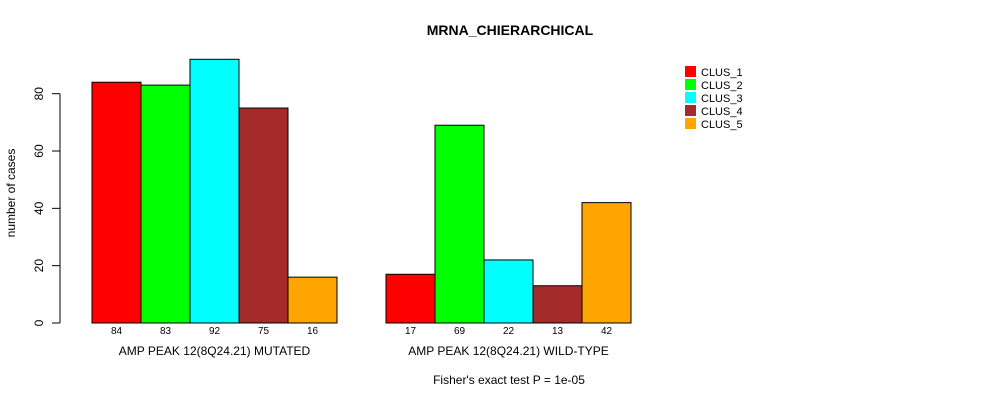 The height and width of the screenshot is (400, 990). What do you see at coordinates (411, 331) in the screenshot?
I see `bar-value-label: 17` at bounding box center [411, 331].